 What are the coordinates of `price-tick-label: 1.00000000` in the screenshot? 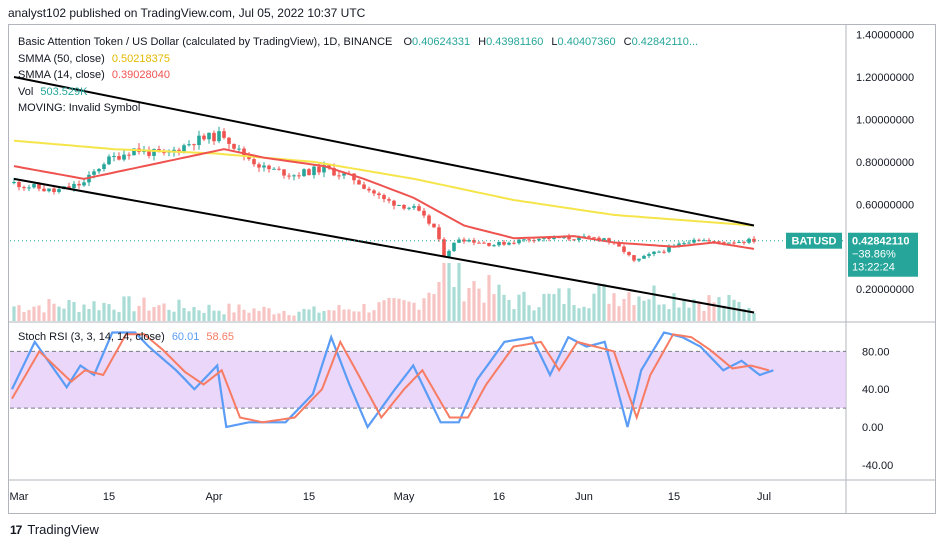 It's located at (885, 120).